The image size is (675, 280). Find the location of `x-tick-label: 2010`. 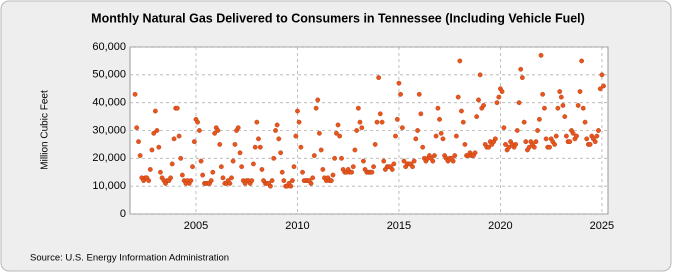

x-tick-label: 2010 is located at coordinates (297, 226).